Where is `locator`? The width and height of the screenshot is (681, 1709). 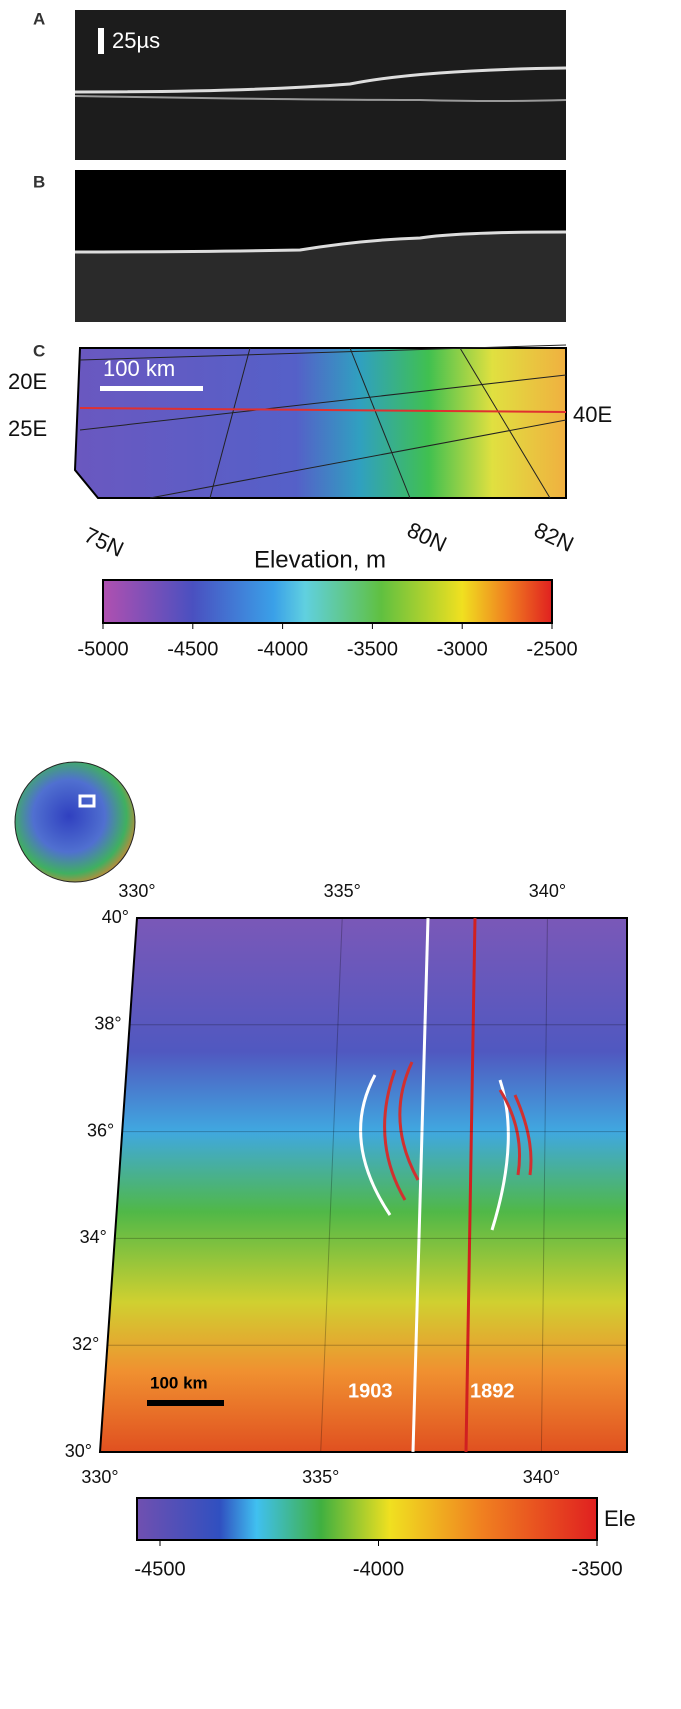 locator is located at coordinates (87, 801).